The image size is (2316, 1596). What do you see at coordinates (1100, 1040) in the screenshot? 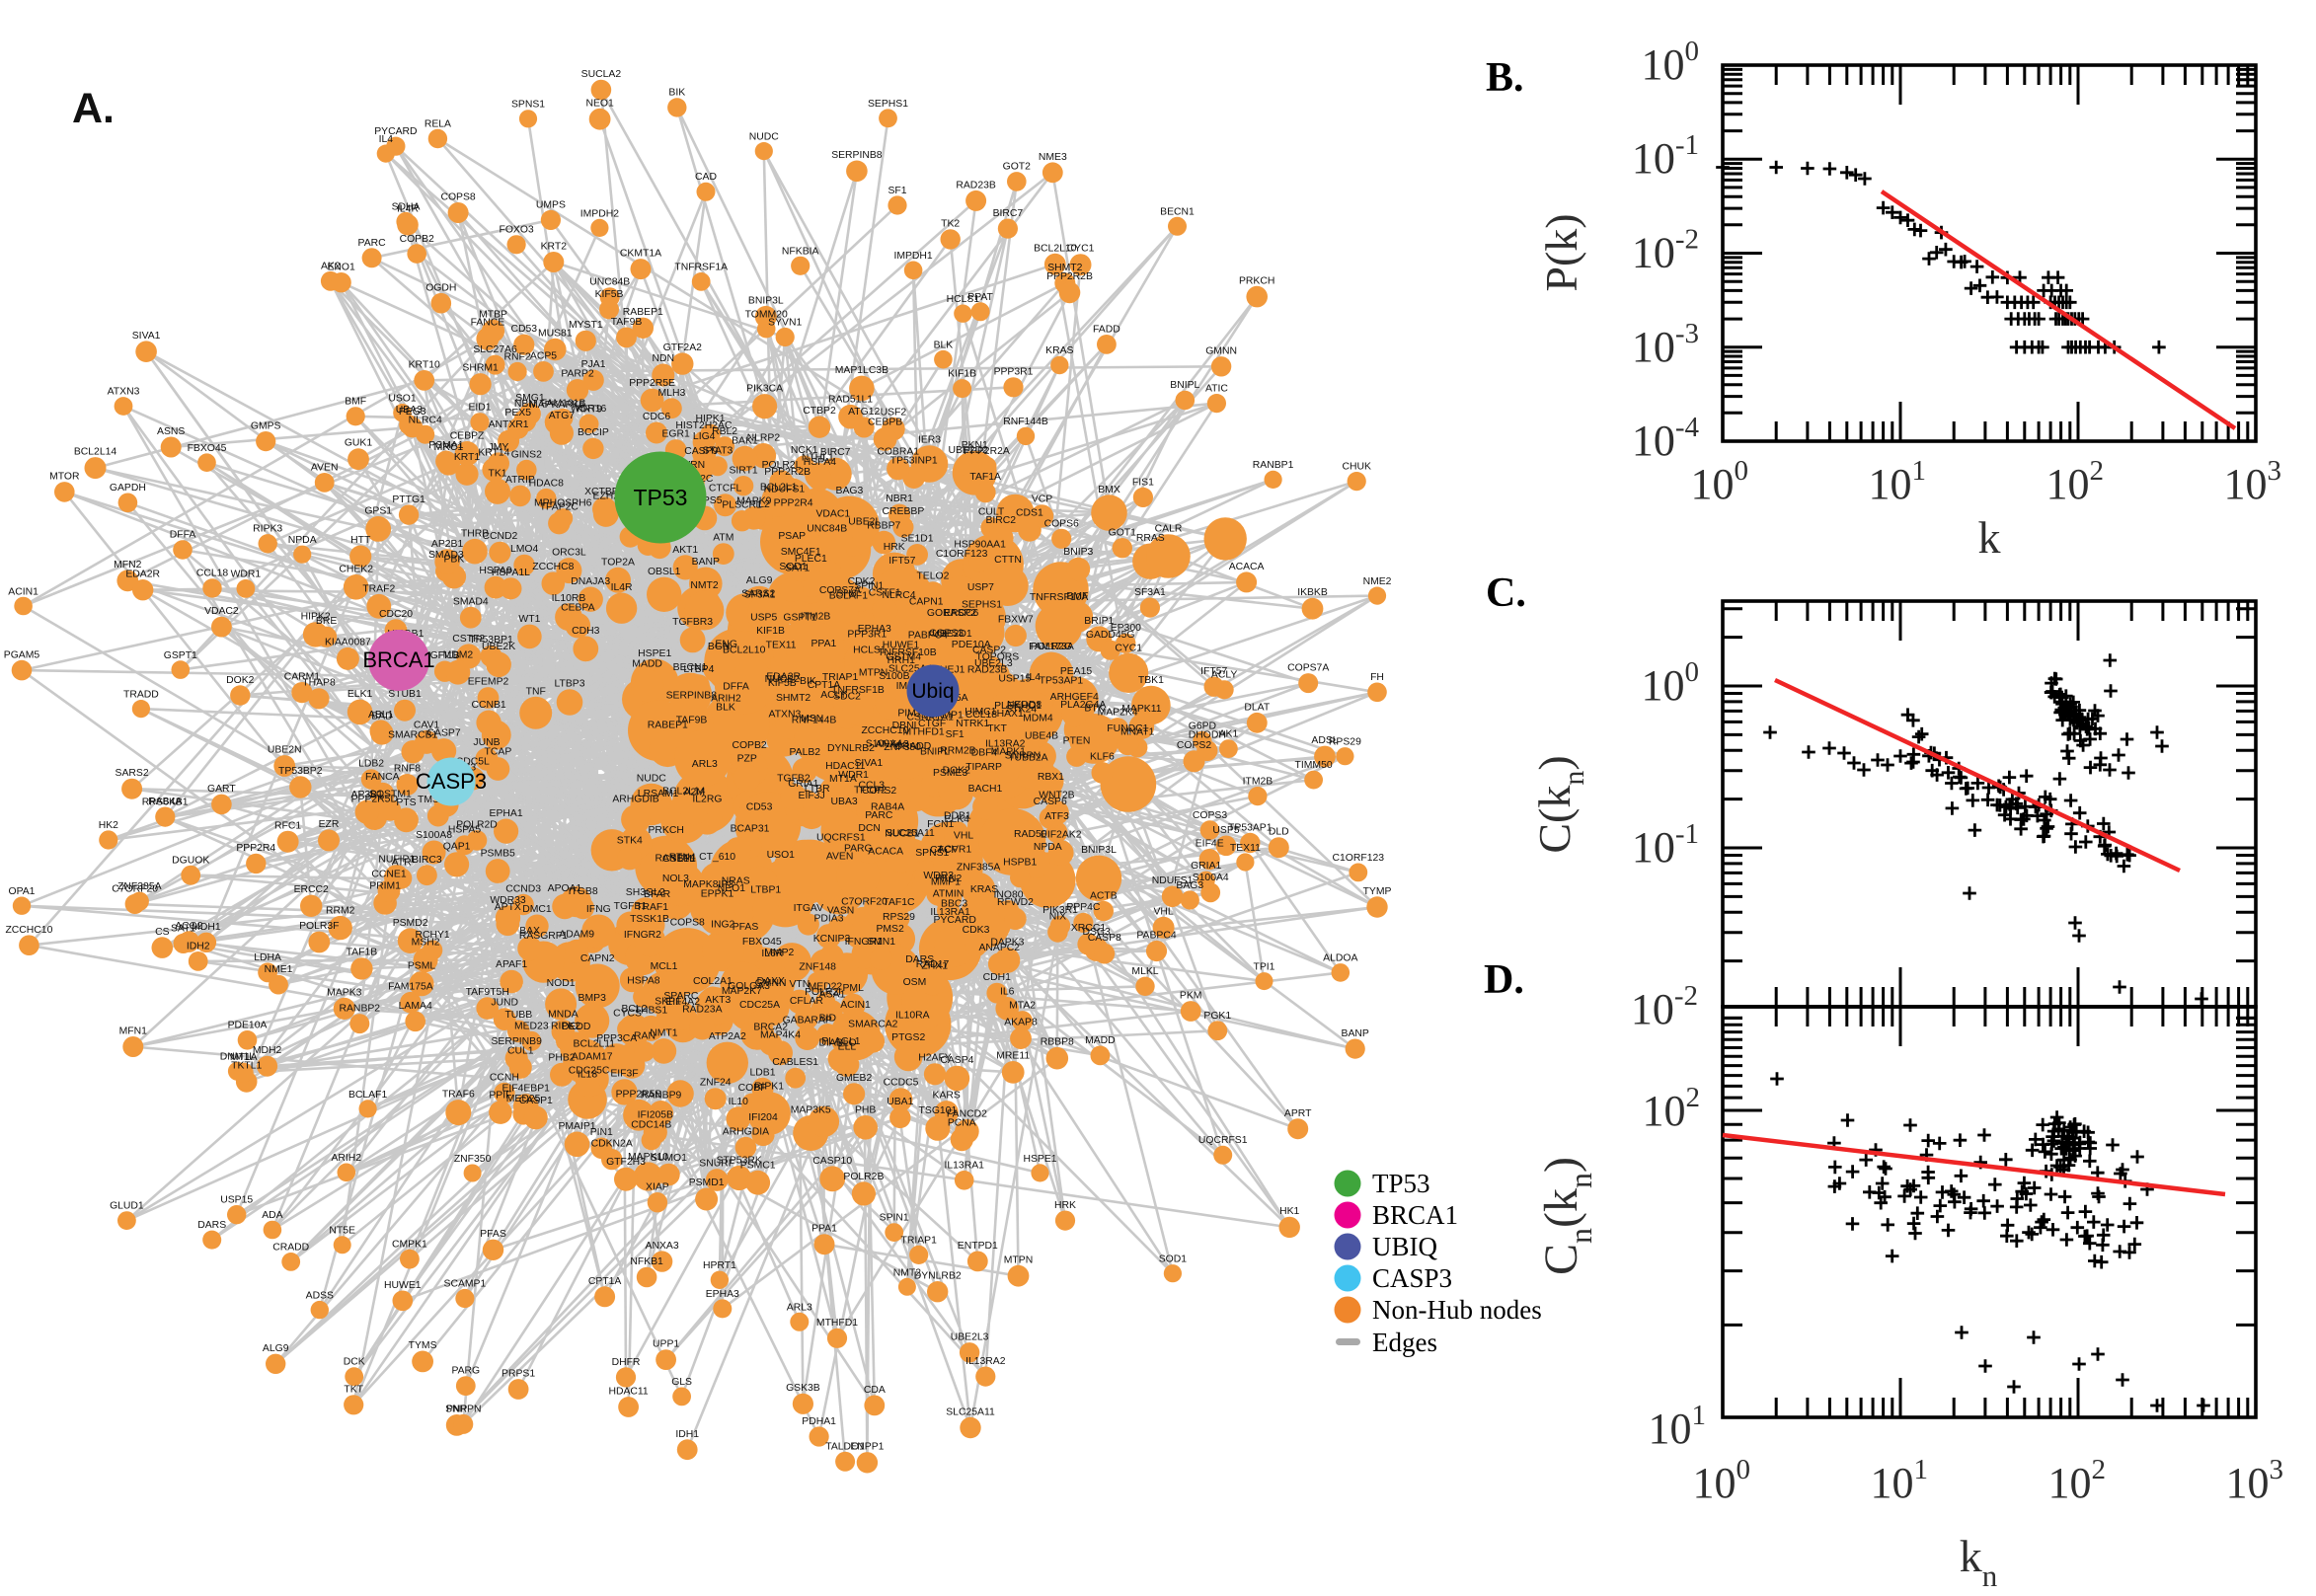
I see `svg-text: MADD` at bounding box center [1100, 1040].